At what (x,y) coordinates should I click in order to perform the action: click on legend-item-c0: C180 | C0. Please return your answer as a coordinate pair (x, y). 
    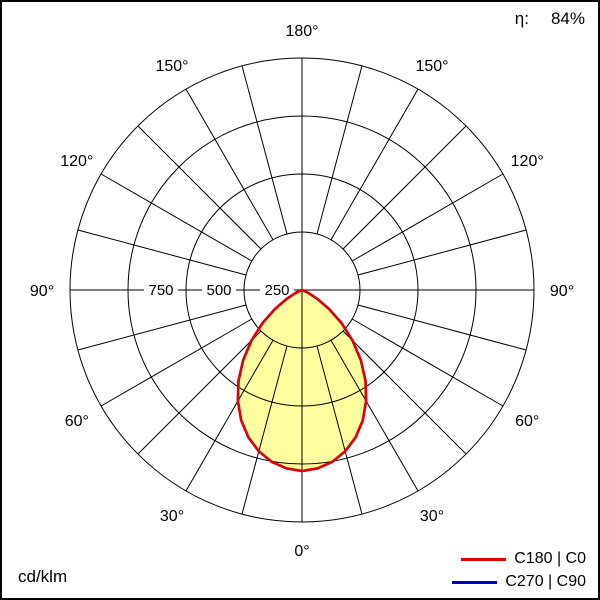
    Looking at the image, I should click on (519, 559).